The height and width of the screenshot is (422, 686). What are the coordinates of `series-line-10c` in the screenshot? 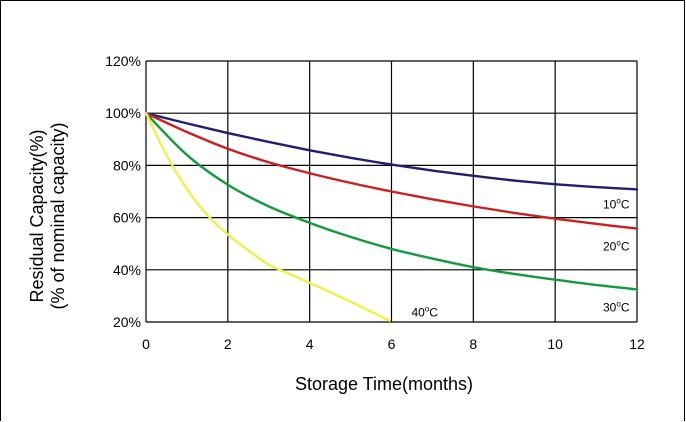 It's located at (391, 151).